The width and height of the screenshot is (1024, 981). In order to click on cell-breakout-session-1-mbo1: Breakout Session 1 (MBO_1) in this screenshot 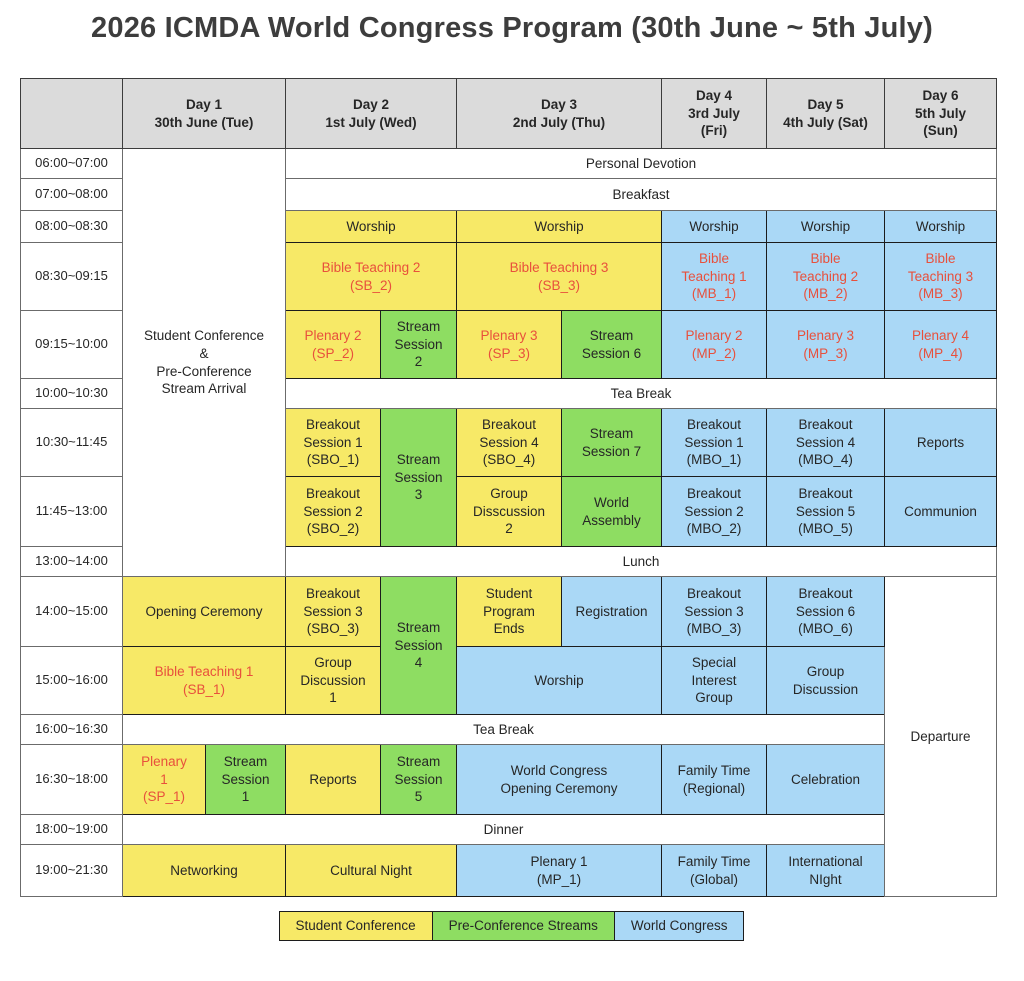, I will do `click(714, 442)`.